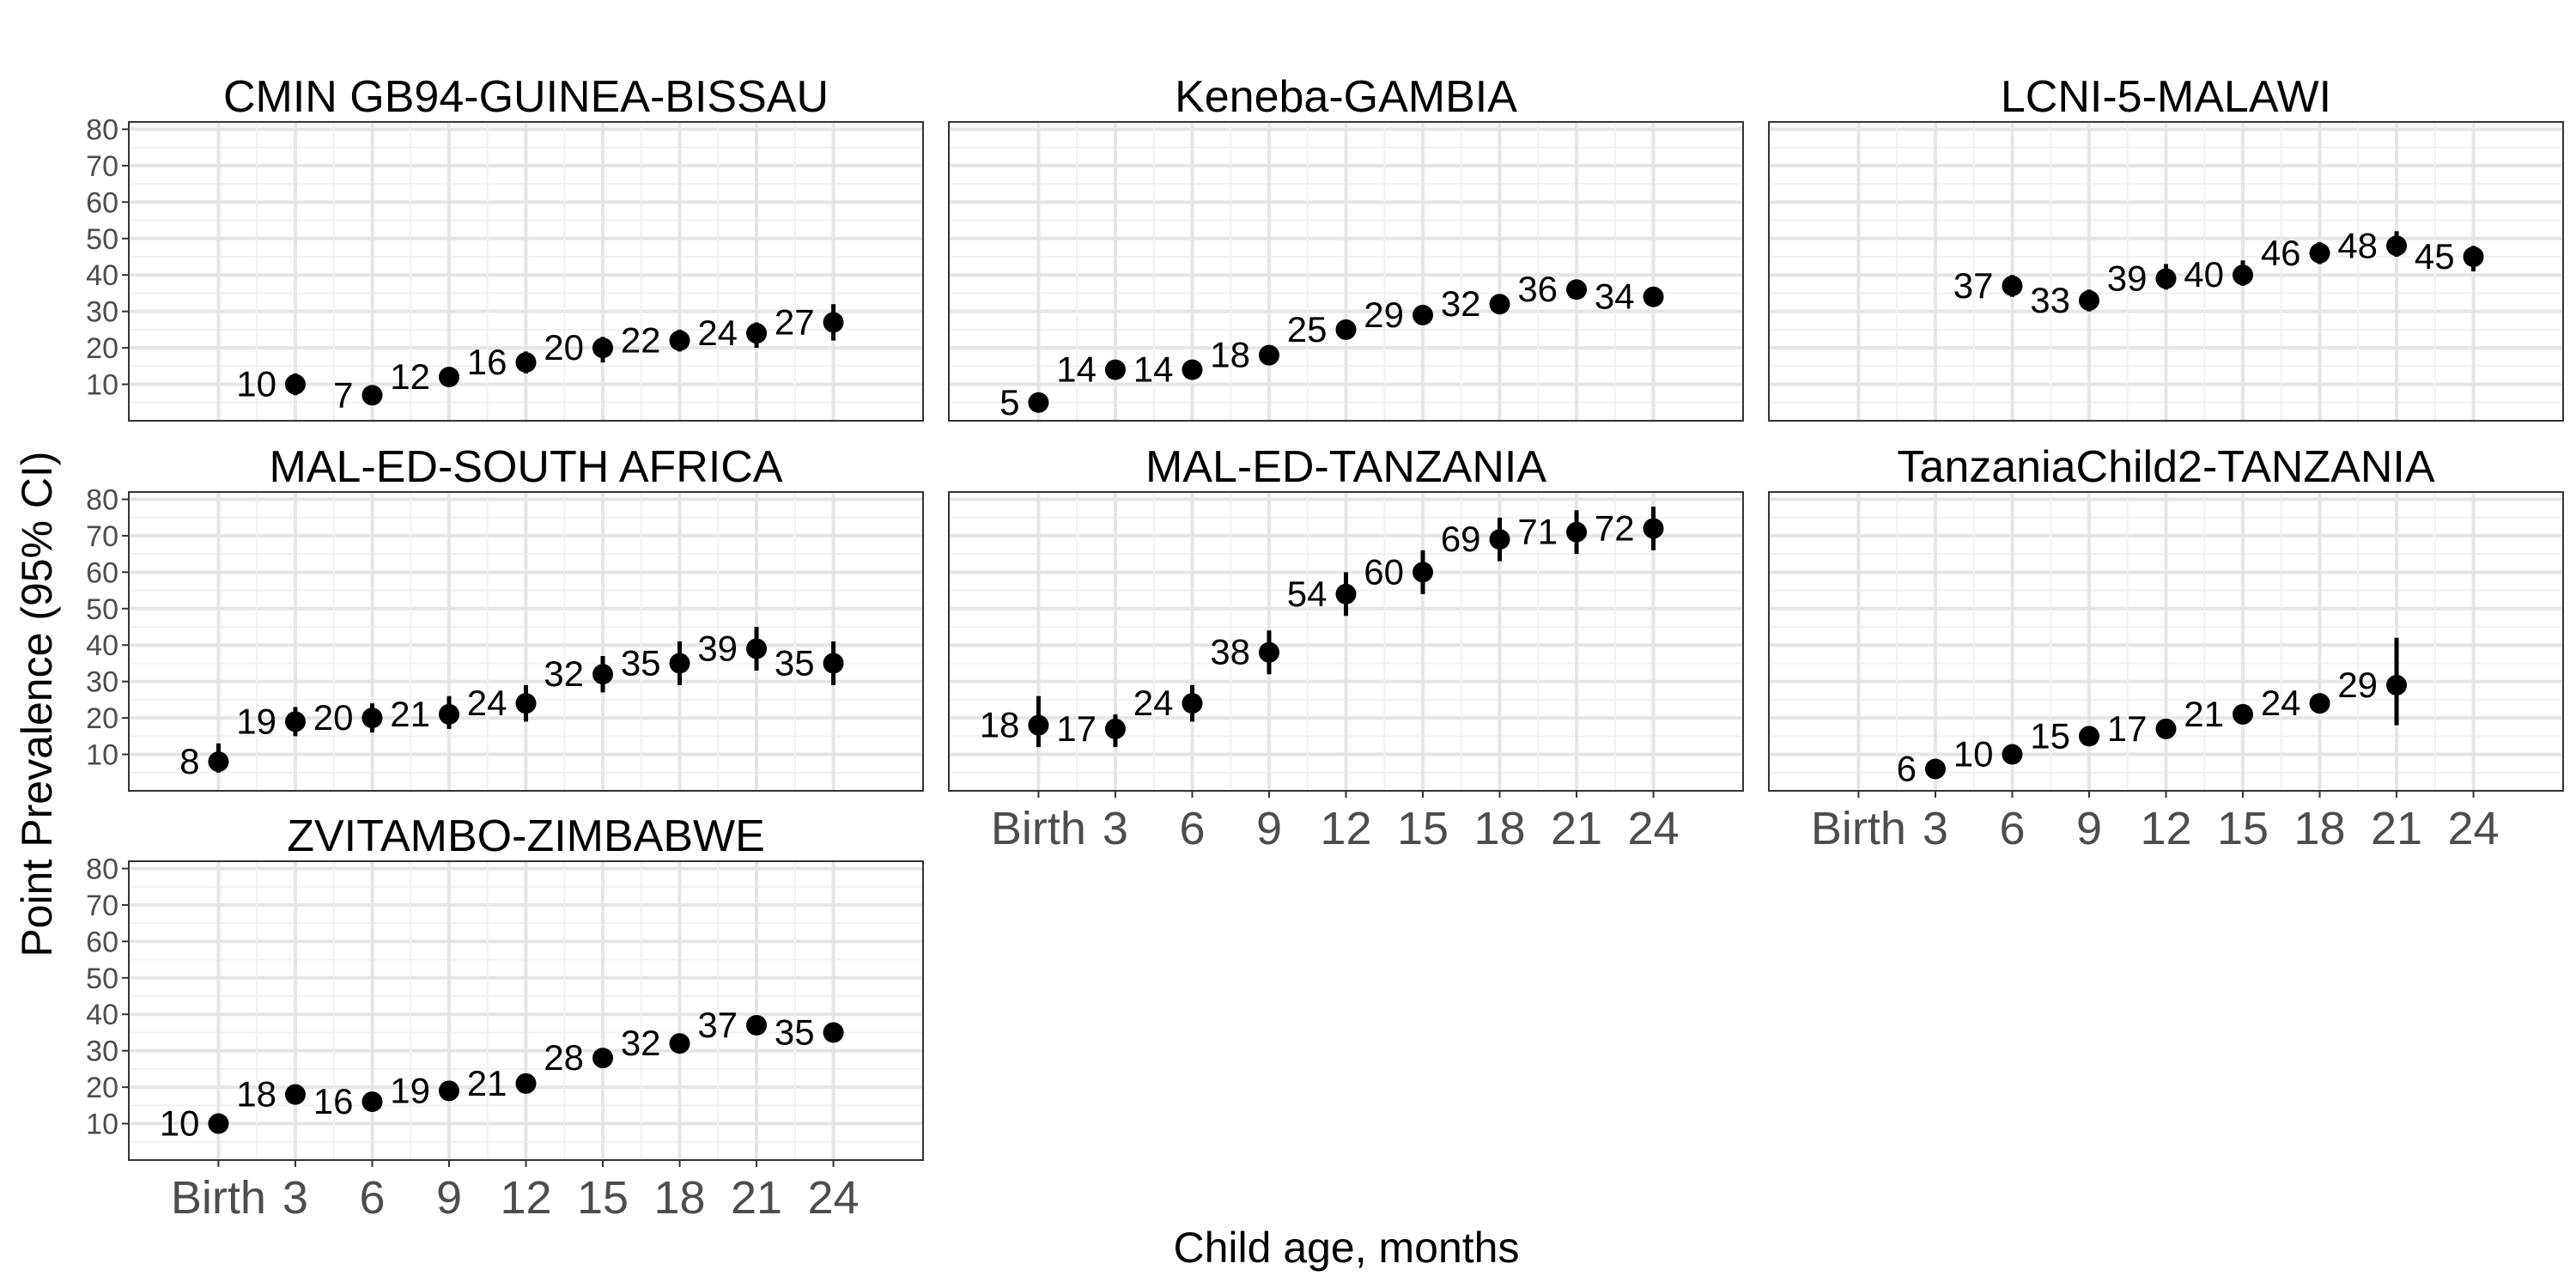 Image resolution: width=2576 pixels, height=1288 pixels. I want to click on facet-title: LCNI-5-MALAWI, so click(2166, 97).